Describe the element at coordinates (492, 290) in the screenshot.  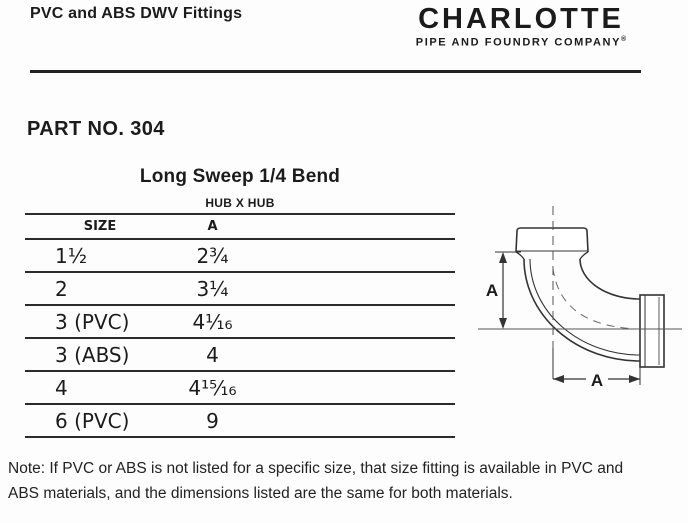
I see `dim-label-vertical: A` at that location.